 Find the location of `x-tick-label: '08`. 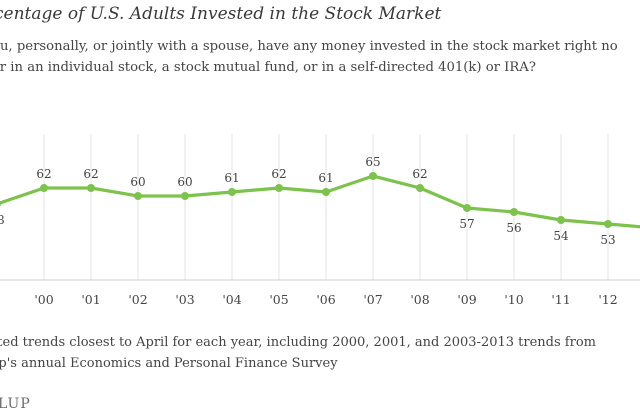

x-tick-label: '08 is located at coordinates (419, 299).